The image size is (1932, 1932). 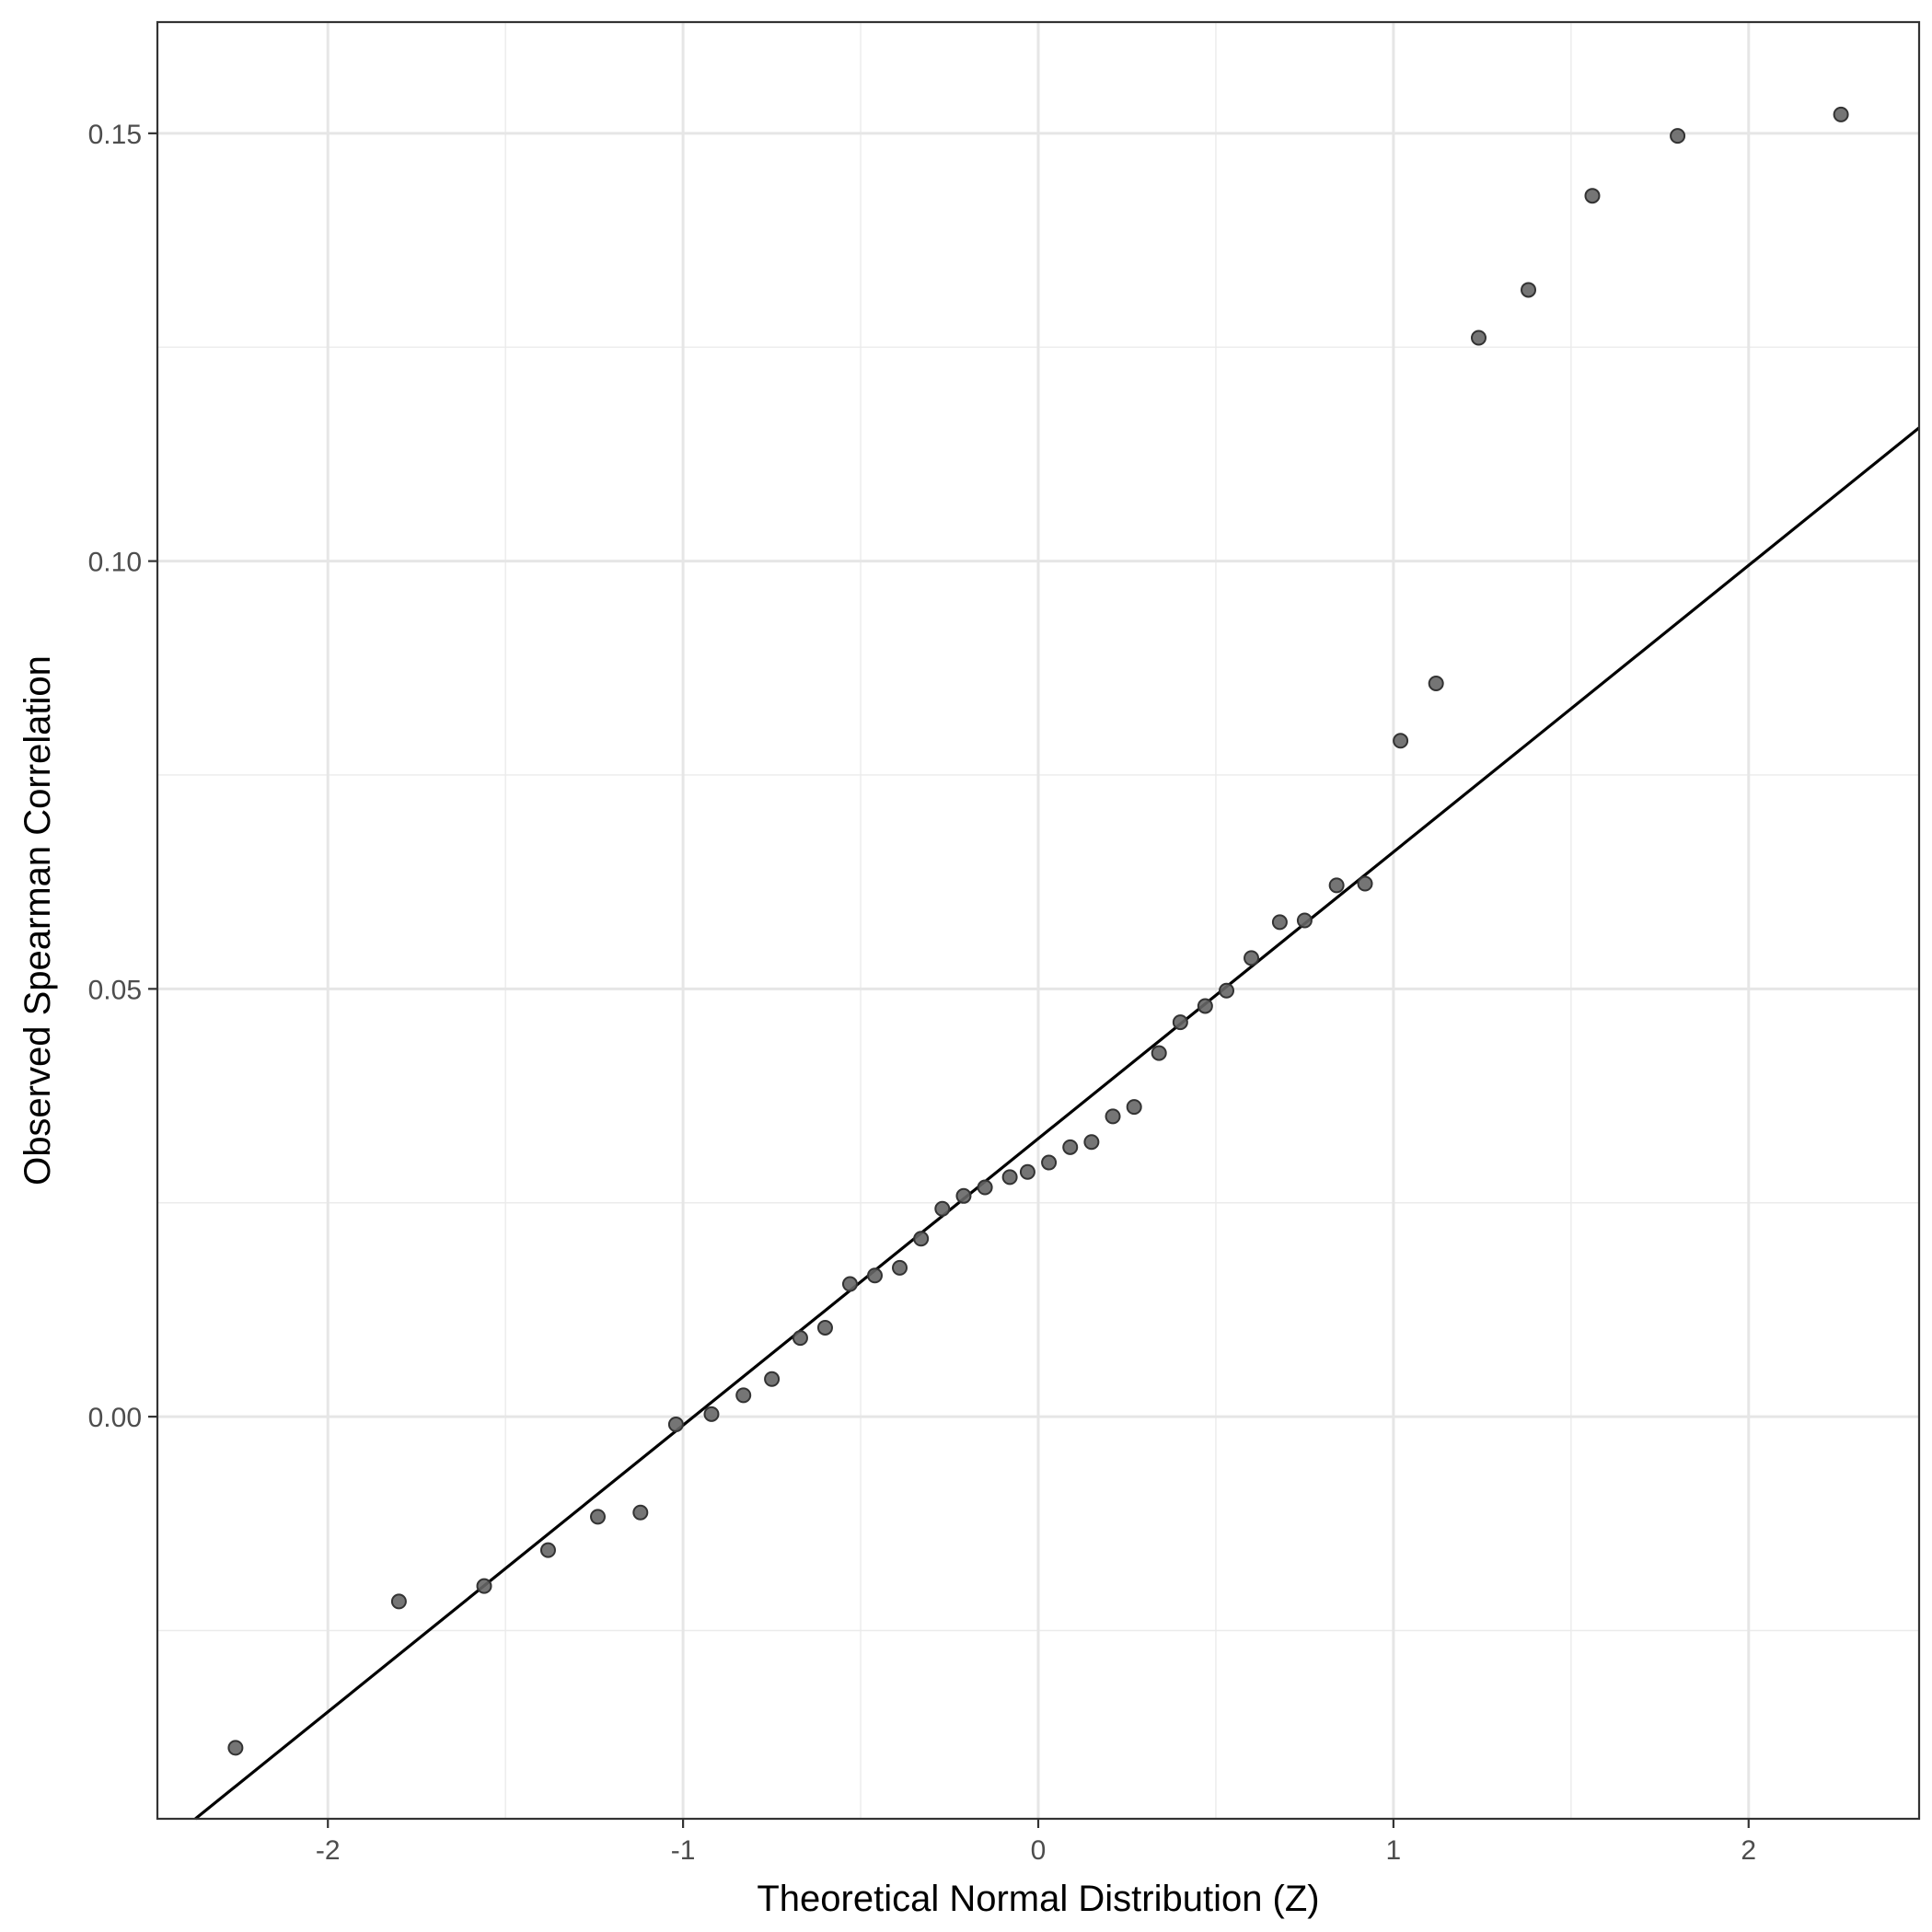 I want to click on y-tick-label: 0.15, so click(x=115, y=135).